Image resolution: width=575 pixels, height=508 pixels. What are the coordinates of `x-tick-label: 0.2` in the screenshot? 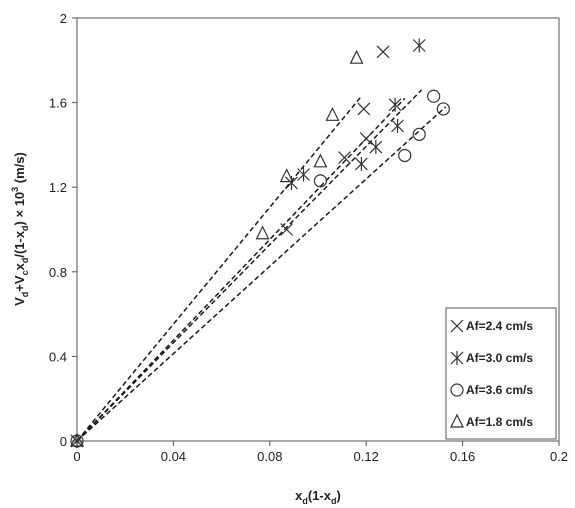 It's located at (559, 456).